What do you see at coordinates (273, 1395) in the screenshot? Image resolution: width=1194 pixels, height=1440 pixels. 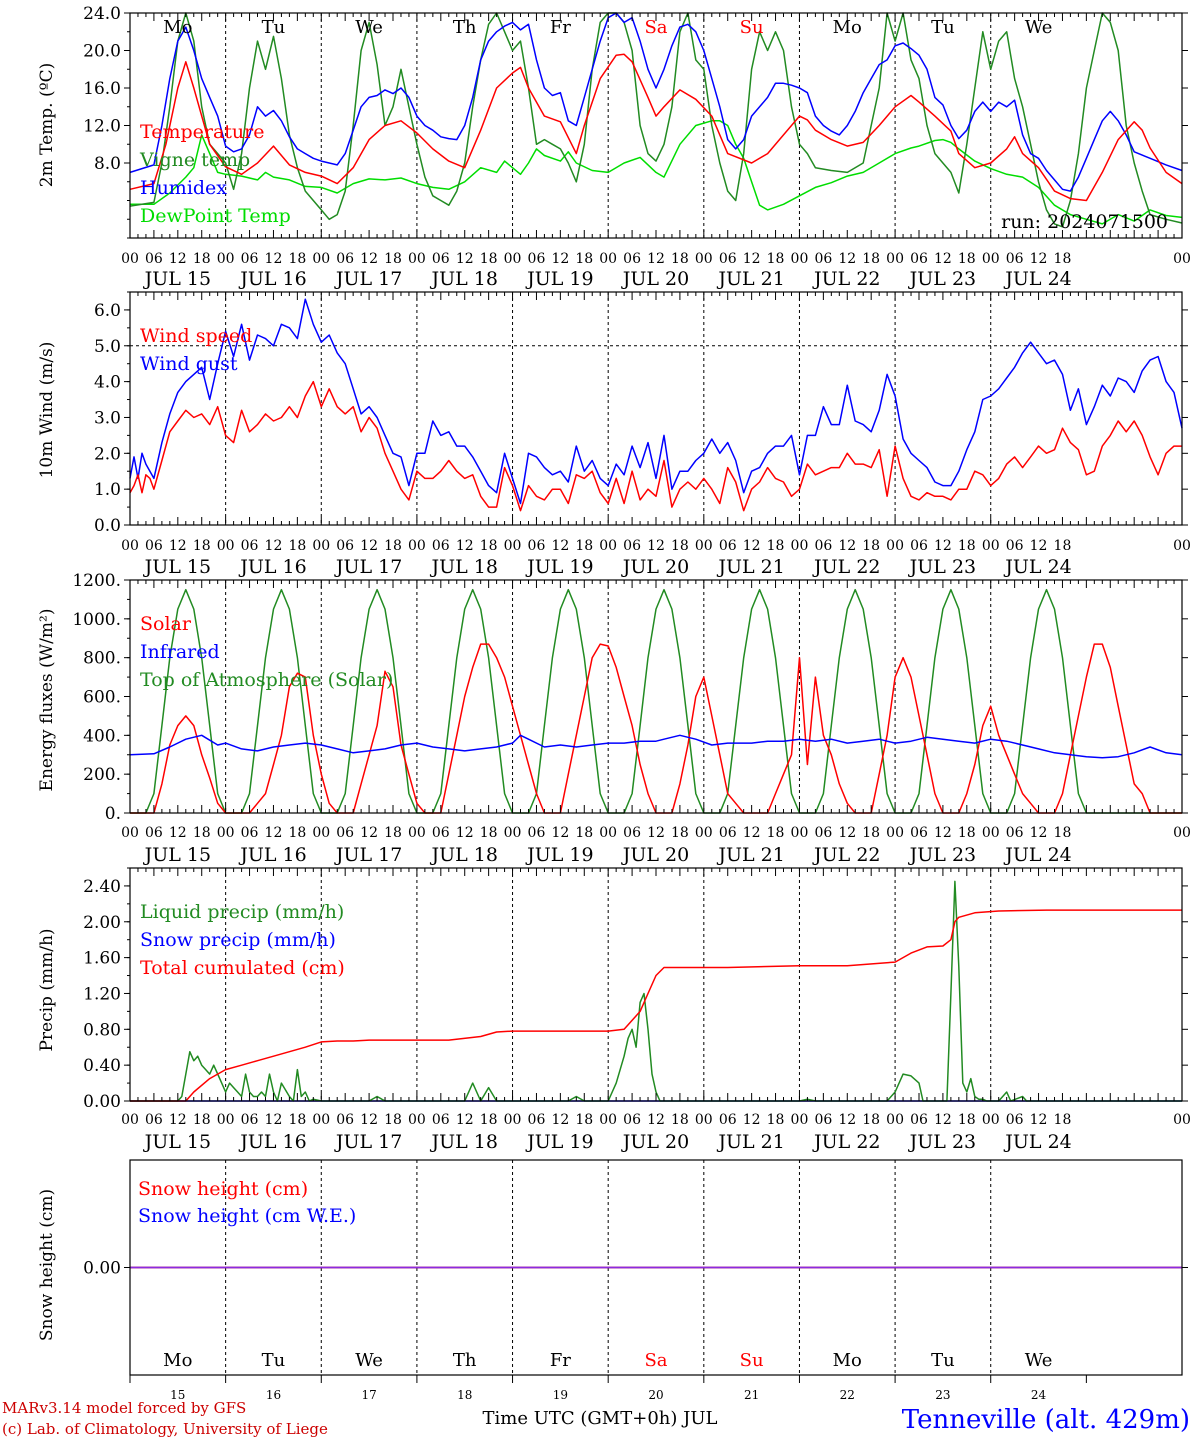 I see `day-number-label: 16` at bounding box center [273, 1395].